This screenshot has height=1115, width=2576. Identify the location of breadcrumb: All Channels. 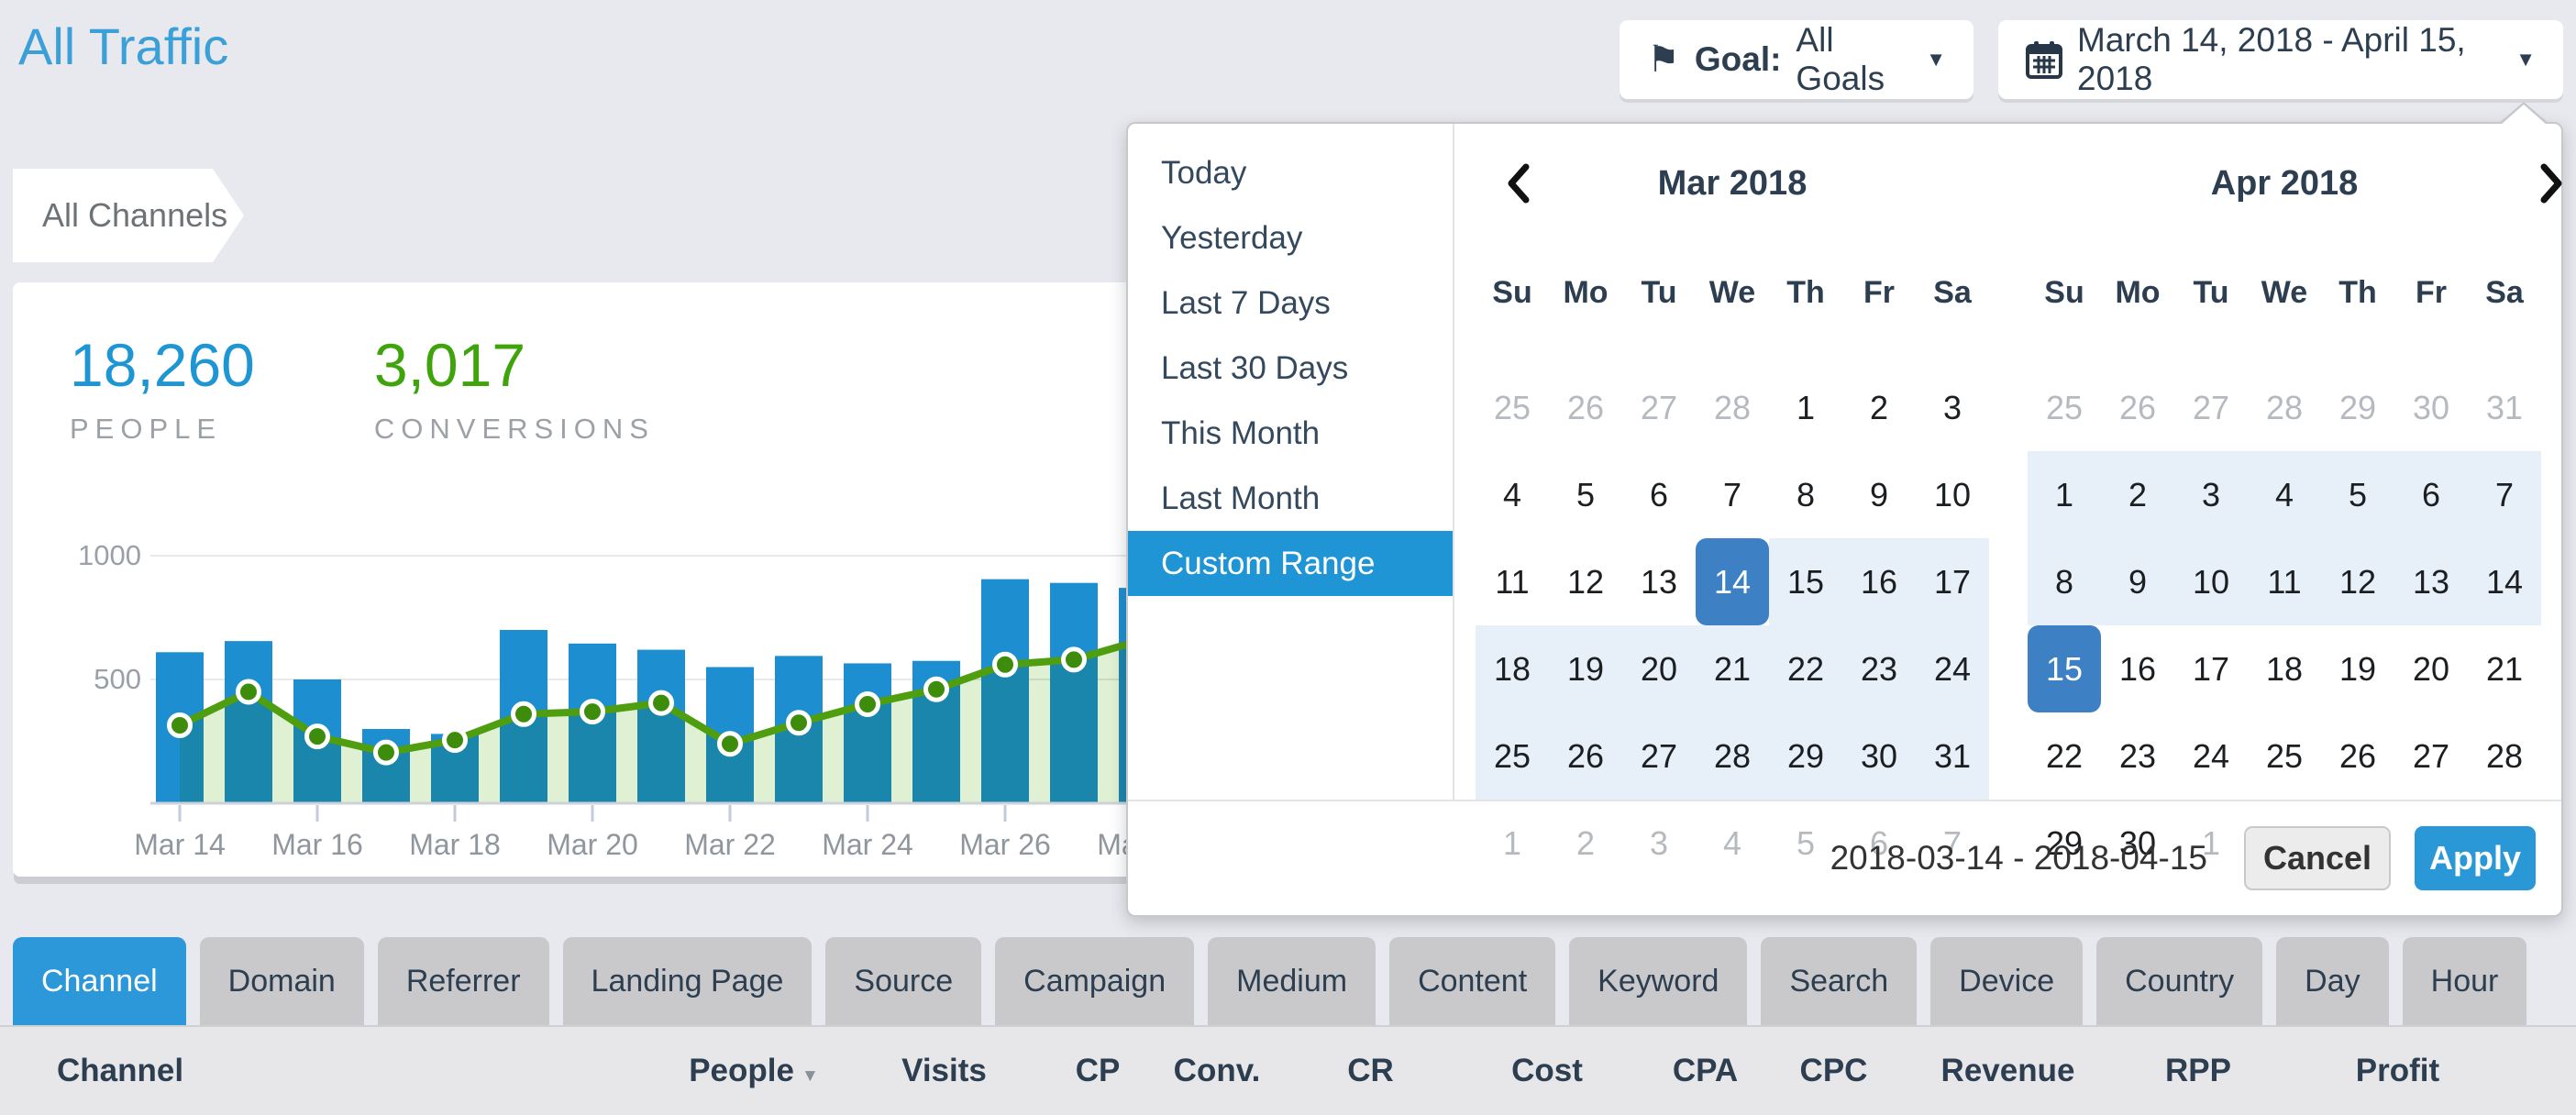
(128, 215).